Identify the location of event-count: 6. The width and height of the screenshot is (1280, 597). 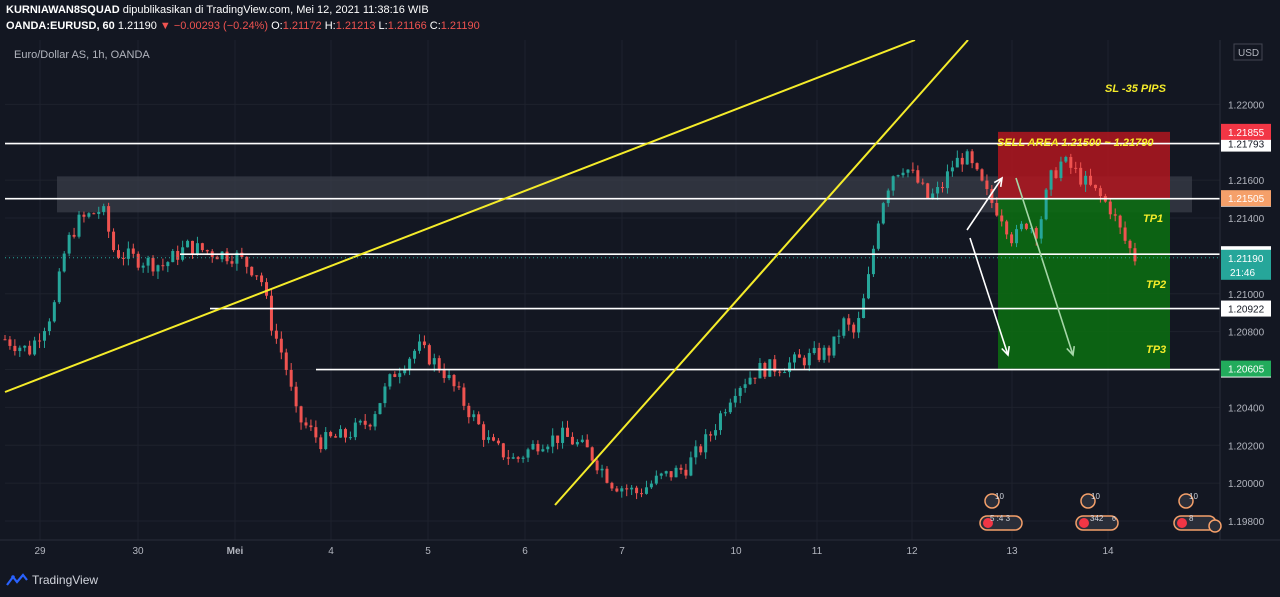
(1114, 519).